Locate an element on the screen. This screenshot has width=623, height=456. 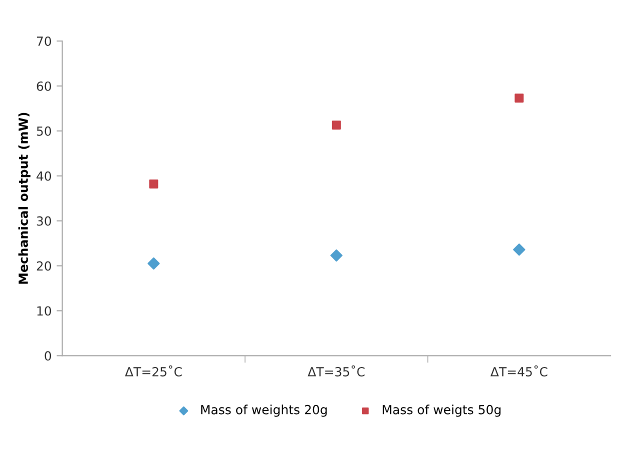
y-tick-label: 10 is located at coordinates (44, 311).